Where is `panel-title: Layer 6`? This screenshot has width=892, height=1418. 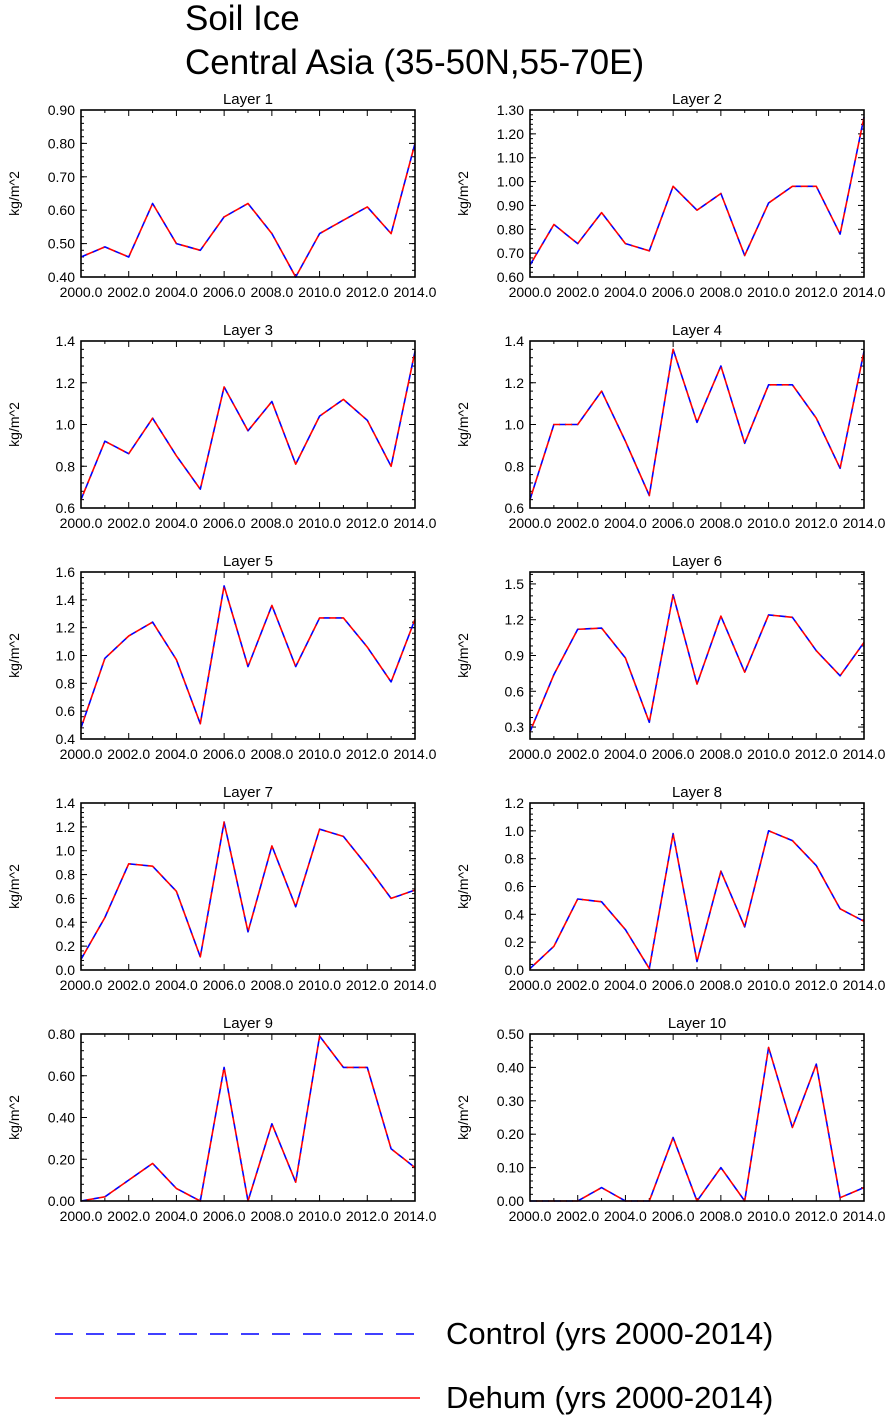 panel-title: Layer 6 is located at coordinates (697, 561).